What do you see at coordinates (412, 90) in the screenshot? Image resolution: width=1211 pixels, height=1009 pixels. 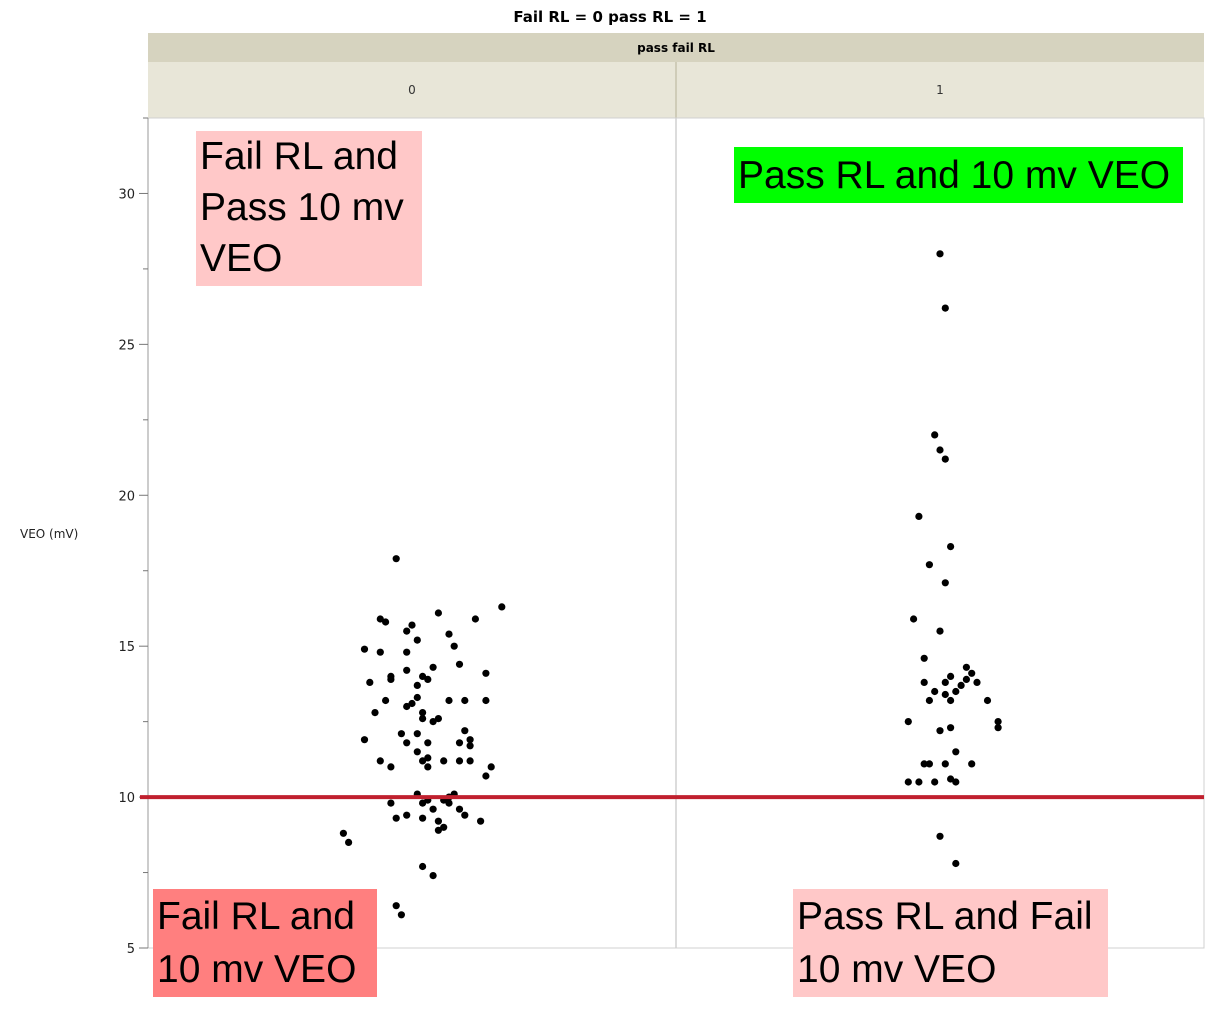 I see `group-level-label-0: 0` at bounding box center [412, 90].